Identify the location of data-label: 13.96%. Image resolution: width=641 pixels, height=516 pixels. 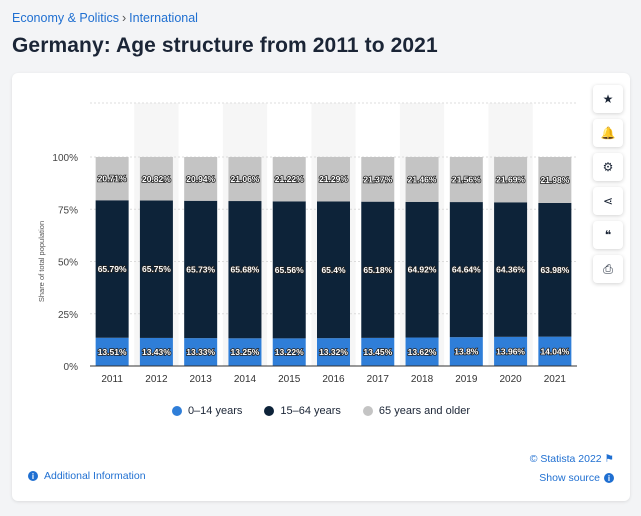
(510, 351).